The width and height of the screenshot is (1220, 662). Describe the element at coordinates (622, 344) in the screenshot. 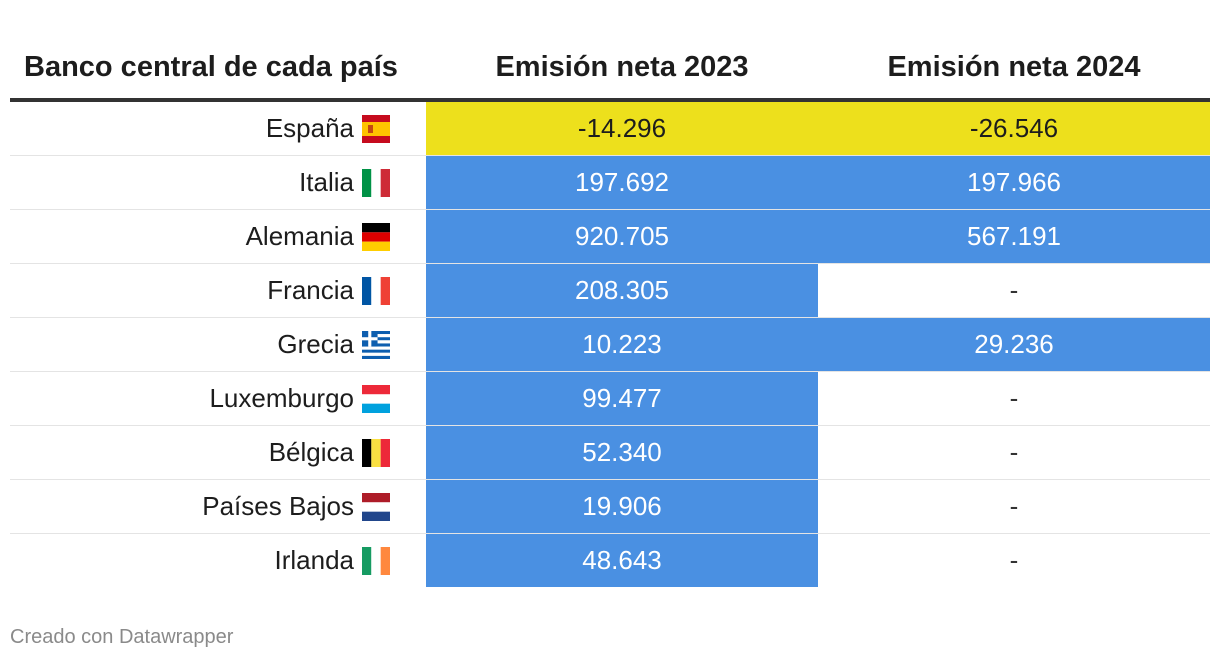

I see `value-2023-cell: 10.223` at that location.